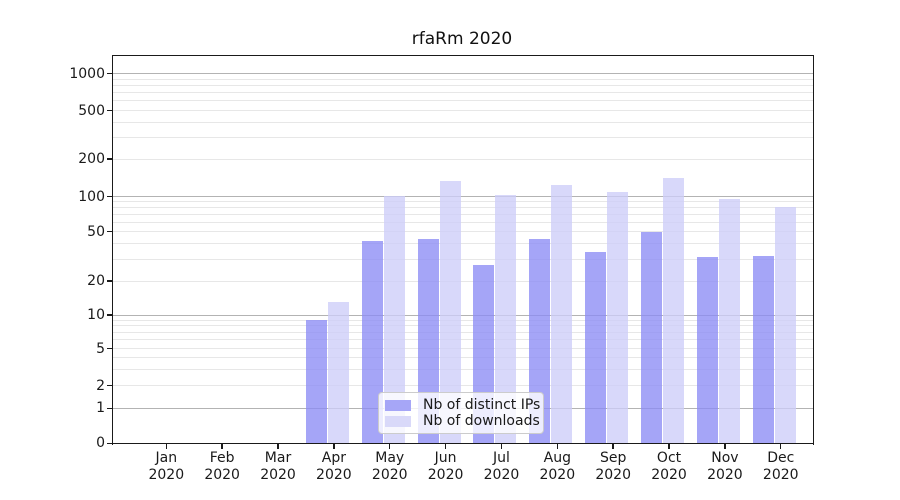  I want to click on legend-swatch-downloads, so click(398, 421).